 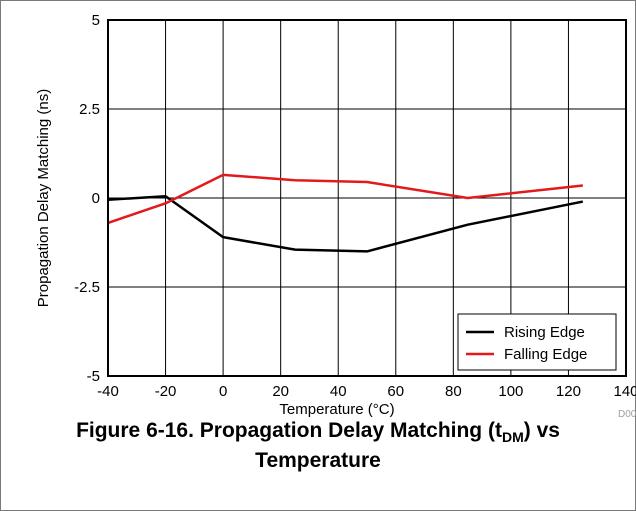 What do you see at coordinates (512, 437) in the screenshot?
I see `caption-subscript: DM` at bounding box center [512, 437].